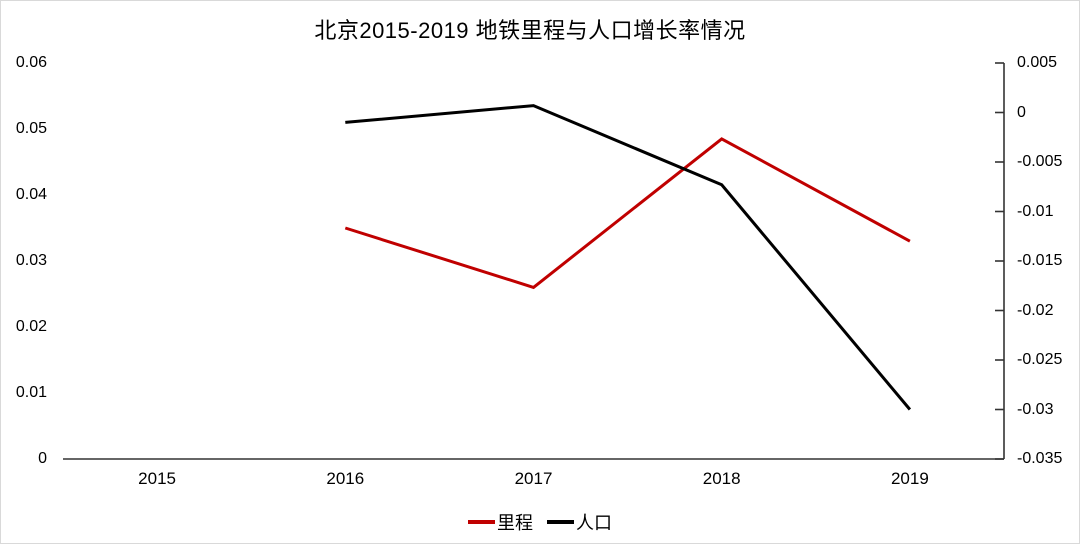  I want to click on right-axis-tick-label: 0.005, so click(1037, 62).